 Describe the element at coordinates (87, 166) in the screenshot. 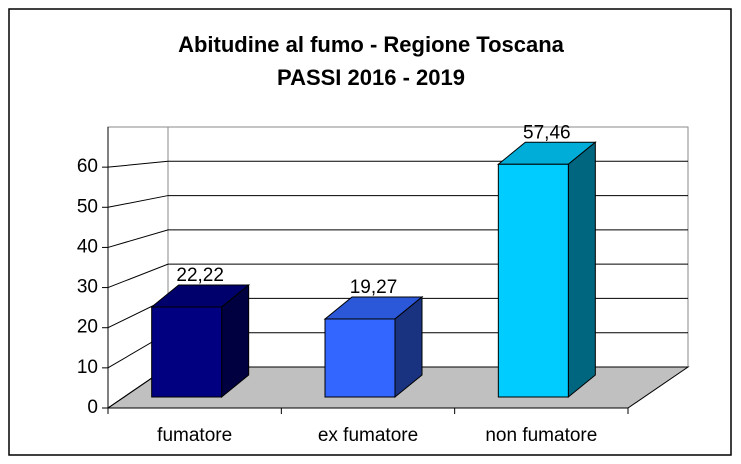

I see `y-tick-label: 60` at that location.